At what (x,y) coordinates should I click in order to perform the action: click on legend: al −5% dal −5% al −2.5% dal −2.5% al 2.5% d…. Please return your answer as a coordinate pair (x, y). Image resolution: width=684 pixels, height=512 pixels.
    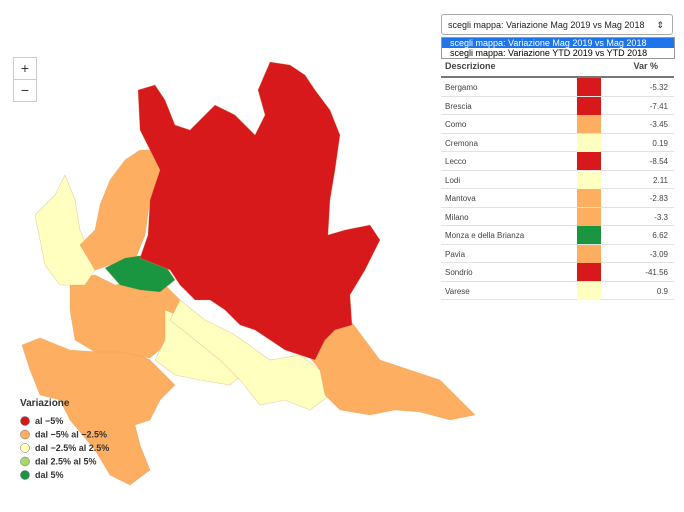
    Looking at the image, I should click on (64, 448).